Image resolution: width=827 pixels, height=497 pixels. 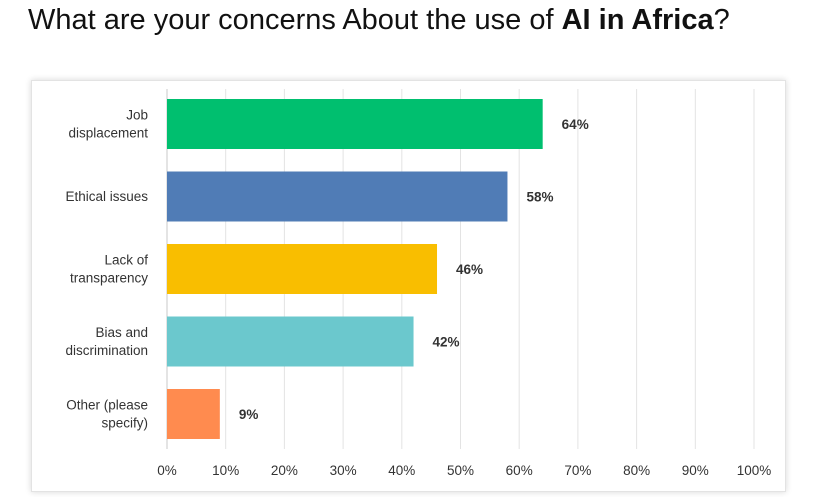 What do you see at coordinates (636, 470) in the screenshot?
I see `x-tick-label: 80%` at bounding box center [636, 470].